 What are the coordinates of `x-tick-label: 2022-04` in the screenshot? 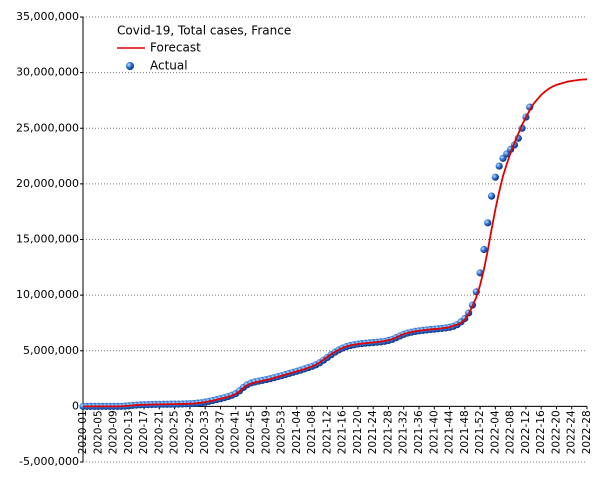 It's located at (495, 432).